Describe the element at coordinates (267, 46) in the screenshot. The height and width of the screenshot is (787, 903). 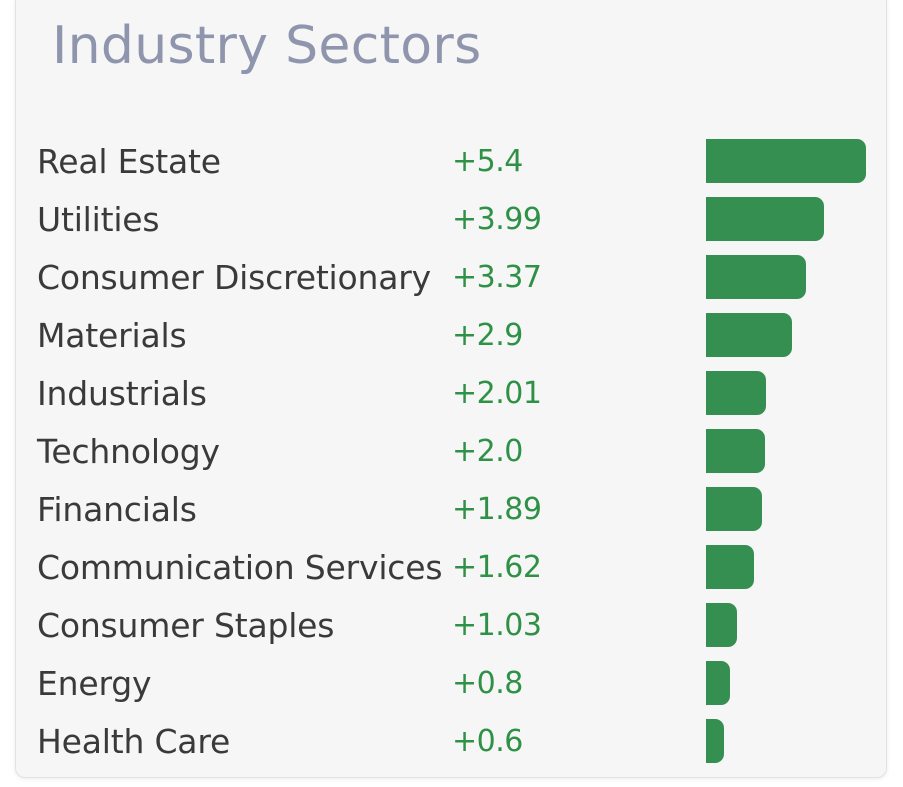
I see `chart-title: Industry Sectors` at that location.